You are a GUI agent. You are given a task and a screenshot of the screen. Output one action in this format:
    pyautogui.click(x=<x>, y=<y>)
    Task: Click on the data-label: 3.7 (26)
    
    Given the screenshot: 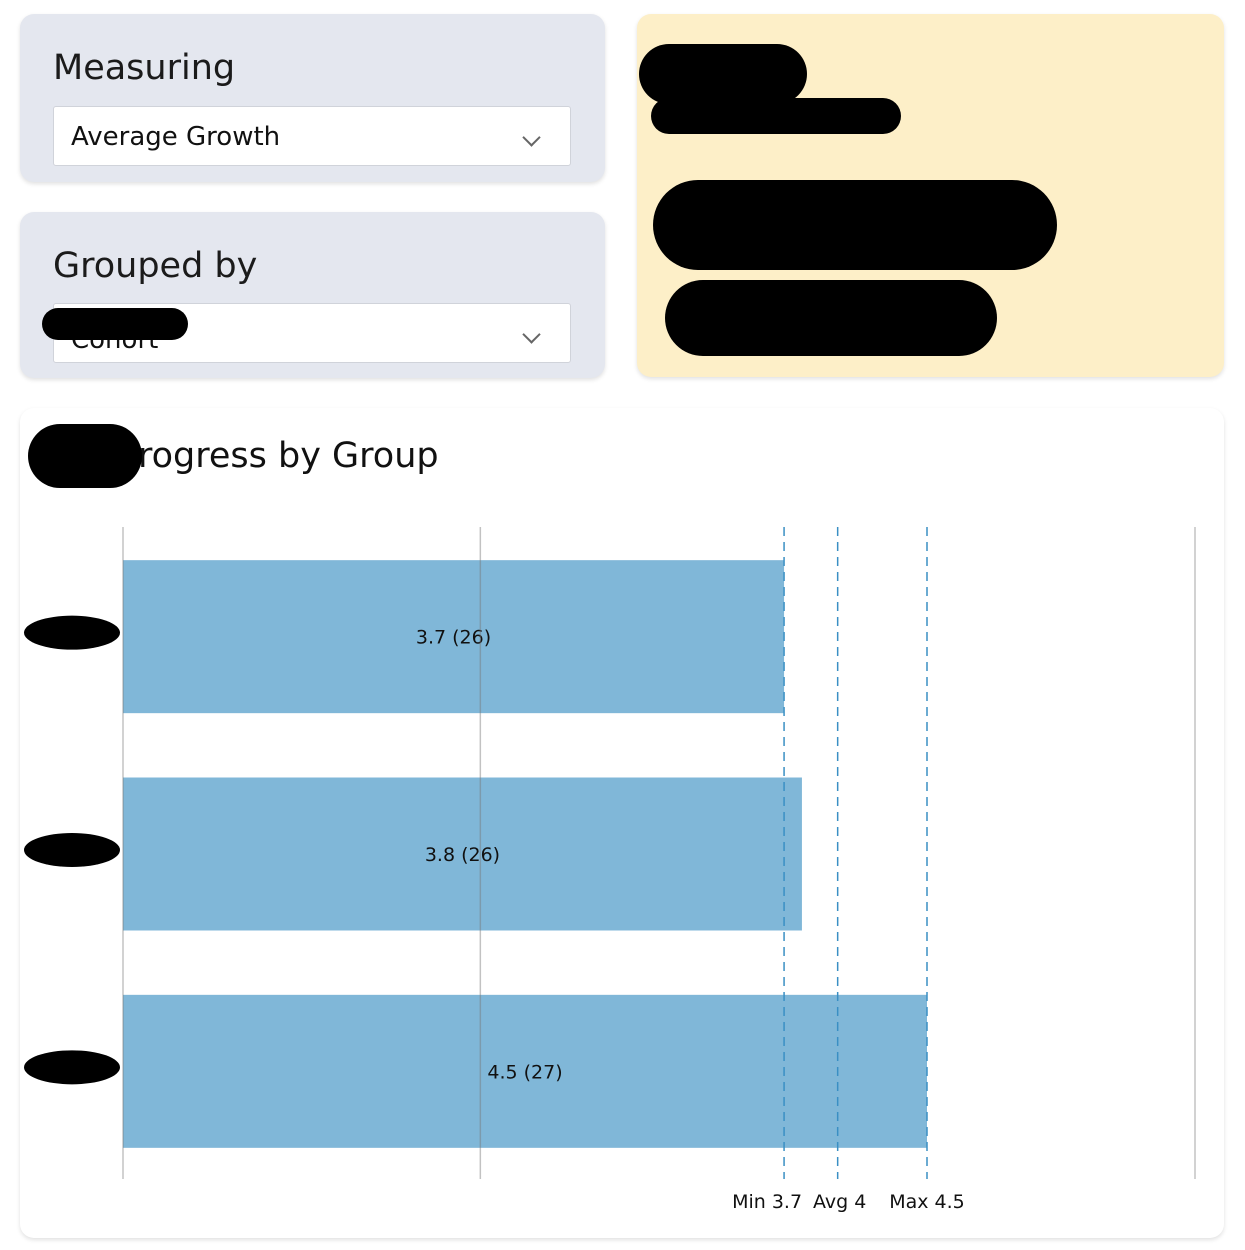 What is the action you would take?
    pyautogui.click(x=453, y=638)
    